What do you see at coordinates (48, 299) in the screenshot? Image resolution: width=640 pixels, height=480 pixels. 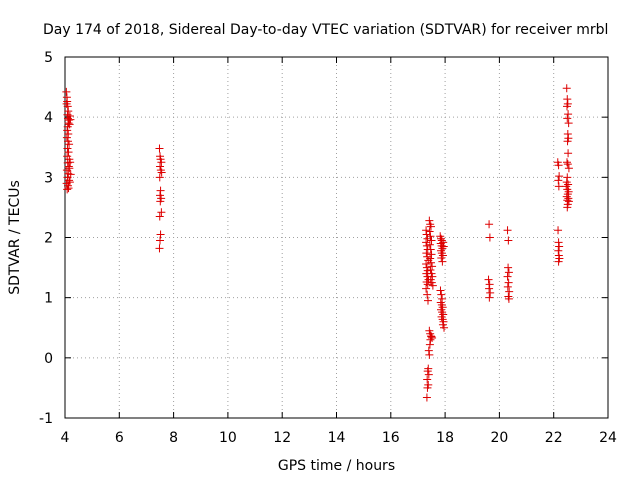 I see `y-tick-label: 1` at bounding box center [48, 299].